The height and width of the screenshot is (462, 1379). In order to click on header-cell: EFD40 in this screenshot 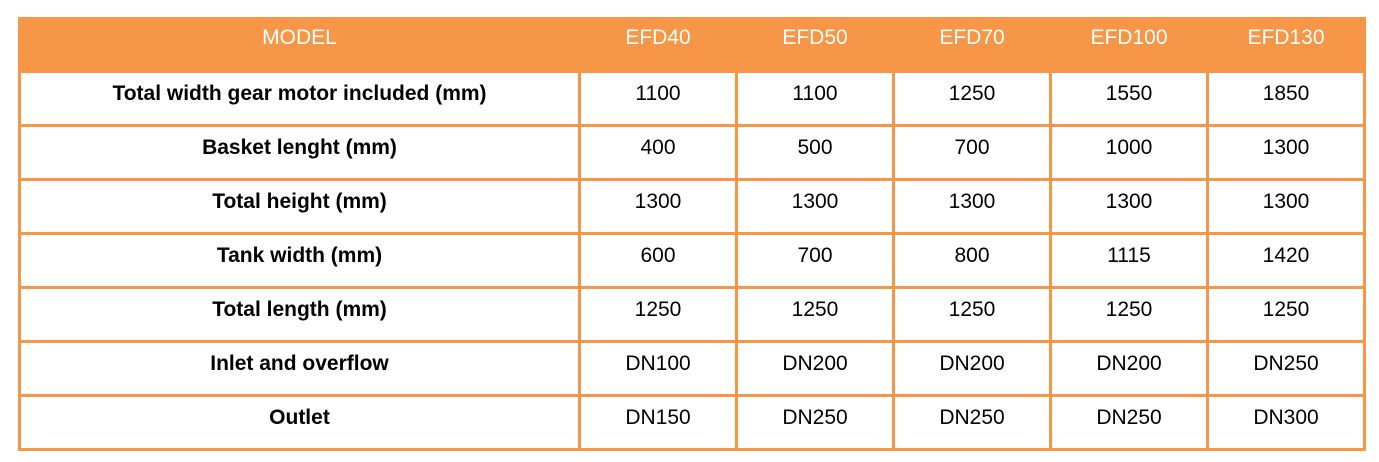, I will do `click(658, 45)`.